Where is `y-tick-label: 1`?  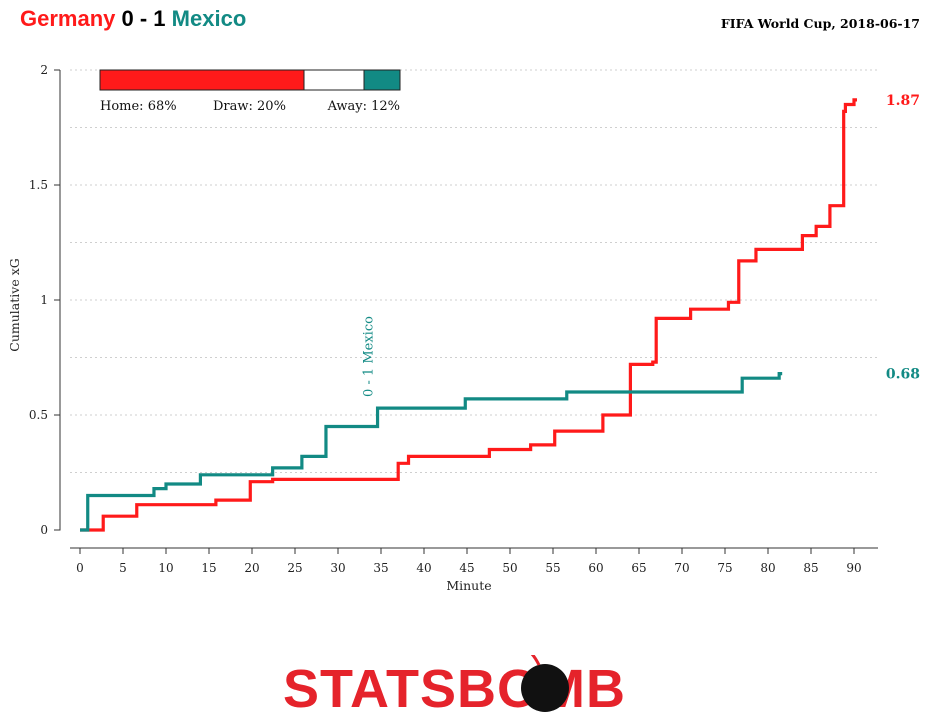
y-tick-label: 1 is located at coordinates (44, 300).